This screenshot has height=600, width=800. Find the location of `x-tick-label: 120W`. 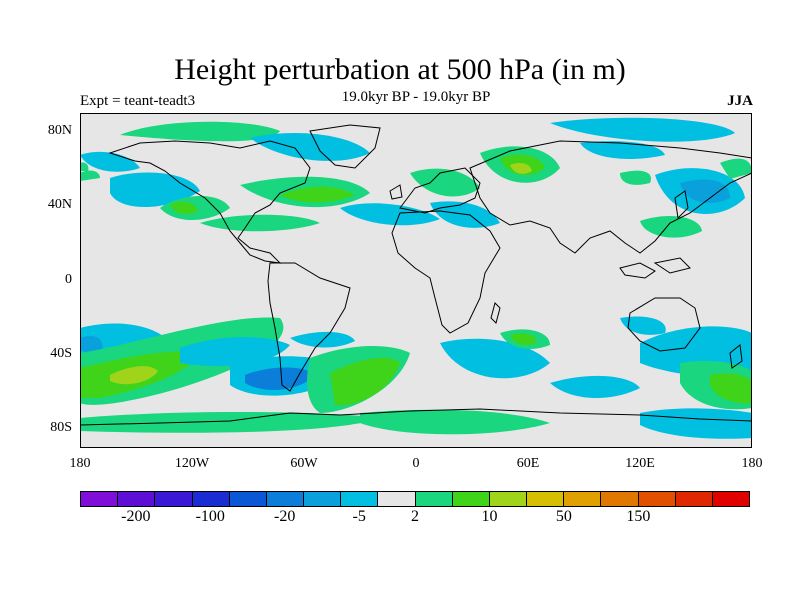

x-tick-label: 120W is located at coordinates (192, 463).